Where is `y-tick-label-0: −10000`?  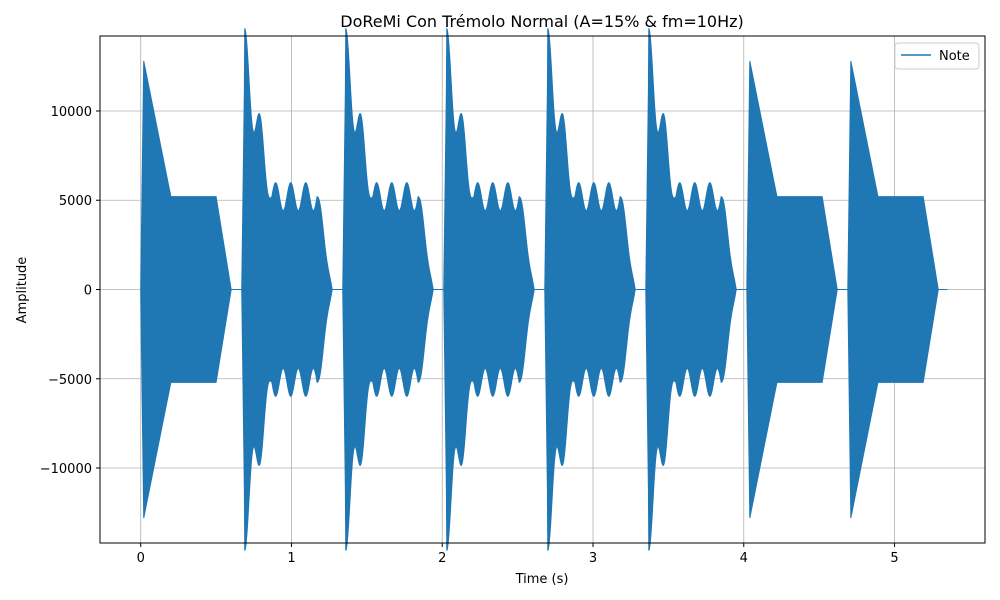
y-tick-label-0: −10000 is located at coordinates (66, 469).